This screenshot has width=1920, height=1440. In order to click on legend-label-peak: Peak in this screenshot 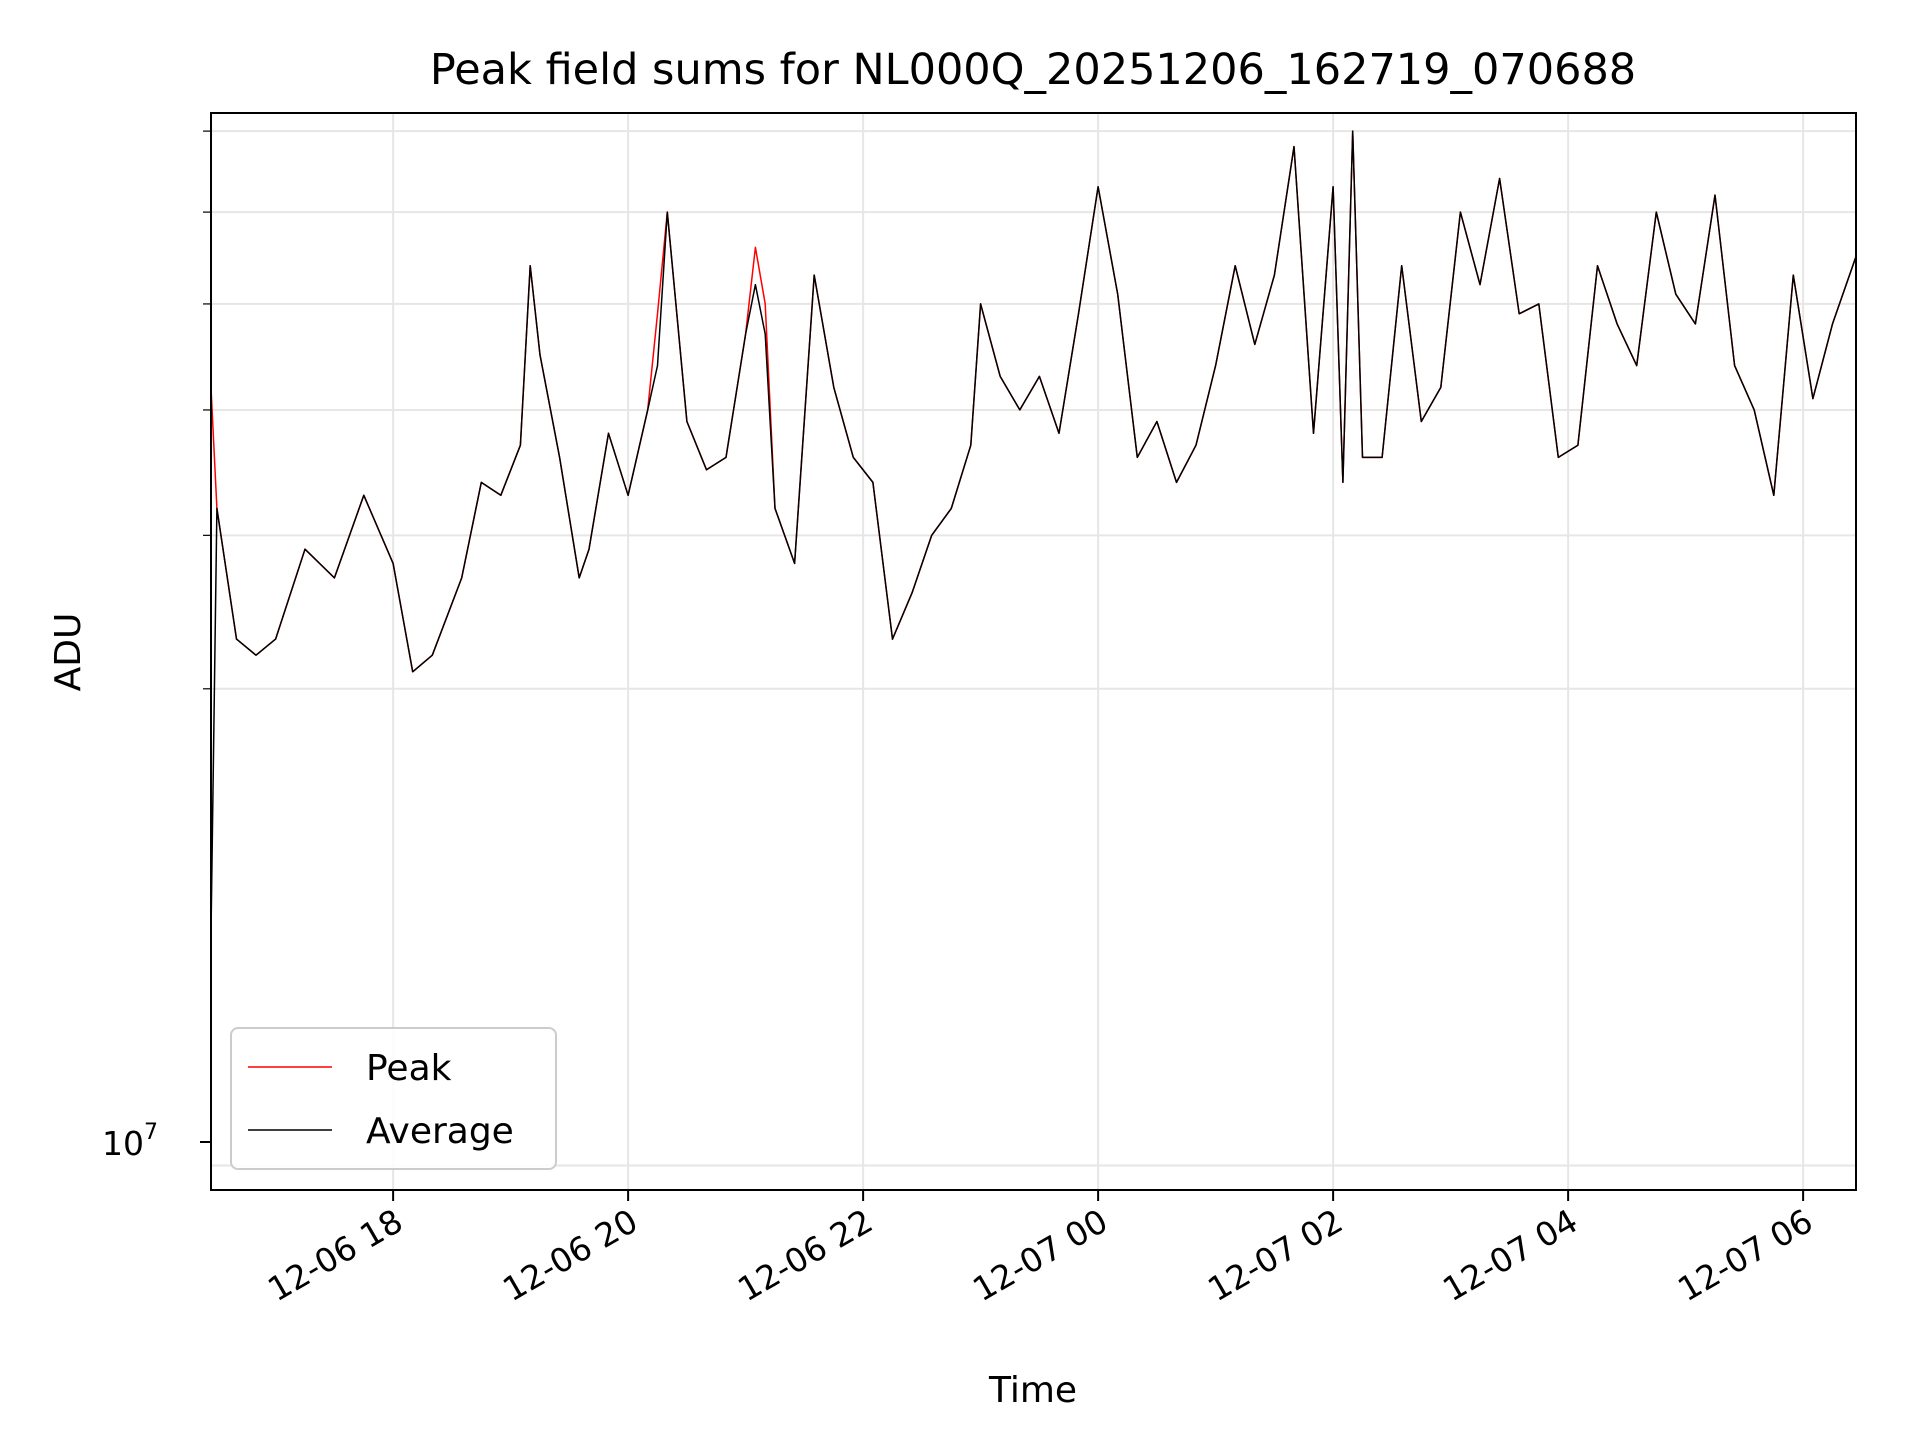, I will do `click(409, 1068)`.